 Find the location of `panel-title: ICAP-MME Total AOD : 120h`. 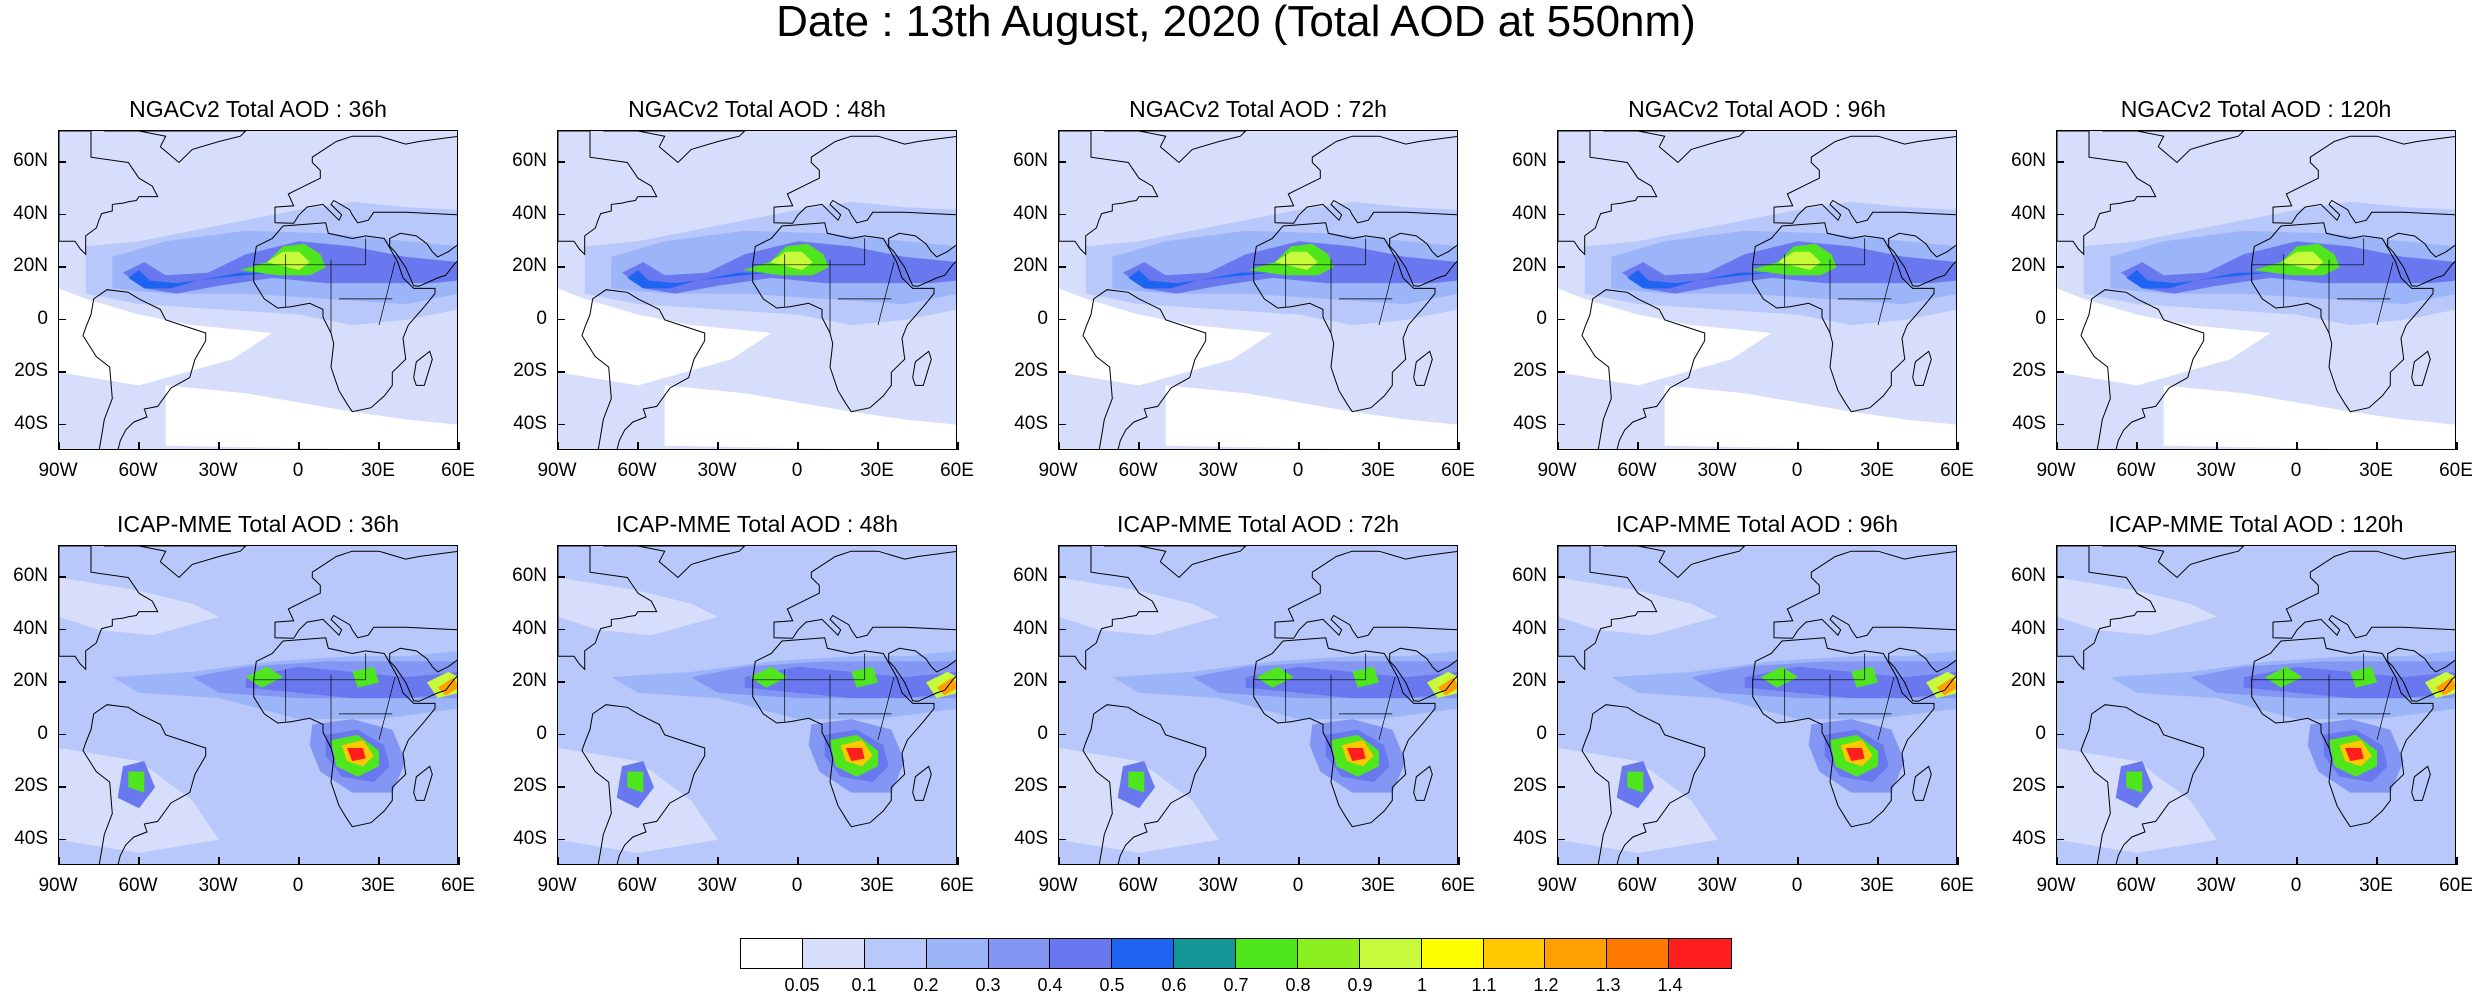

panel-title: ICAP-MME Total AOD : 120h is located at coordinates (2256, 524).